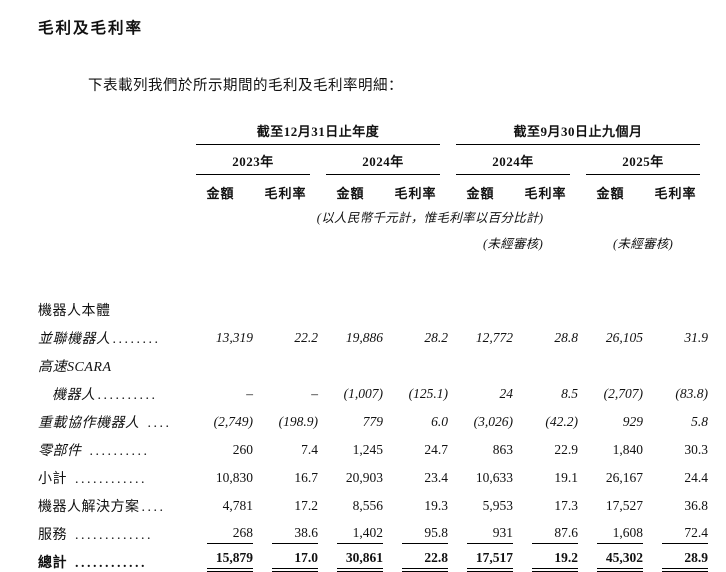 Image resolution: width=726 pixels, height=572 pixels. Describe the element at coordinates (481, 530) in the screenshot. I see `cell-value: 931` at that location.